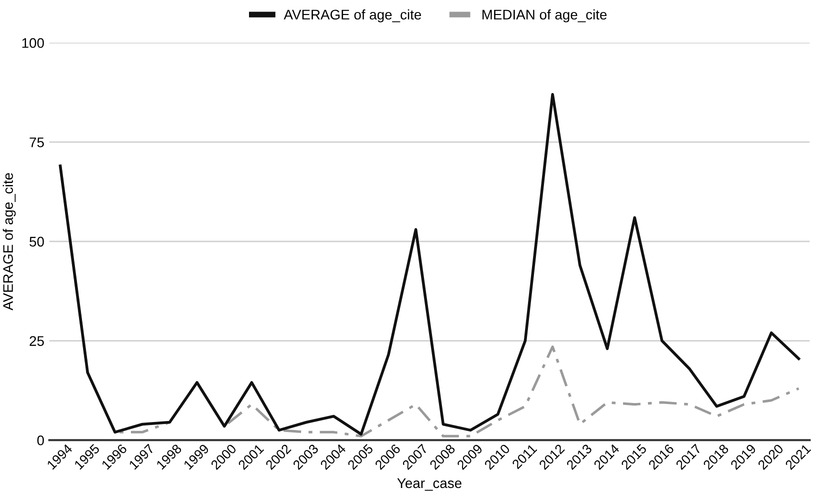 This screenshot has height=503, width=822. Describe the element at coordinates (40, 440) in the screenshot. I see `y-tick-label: 0` at that location.